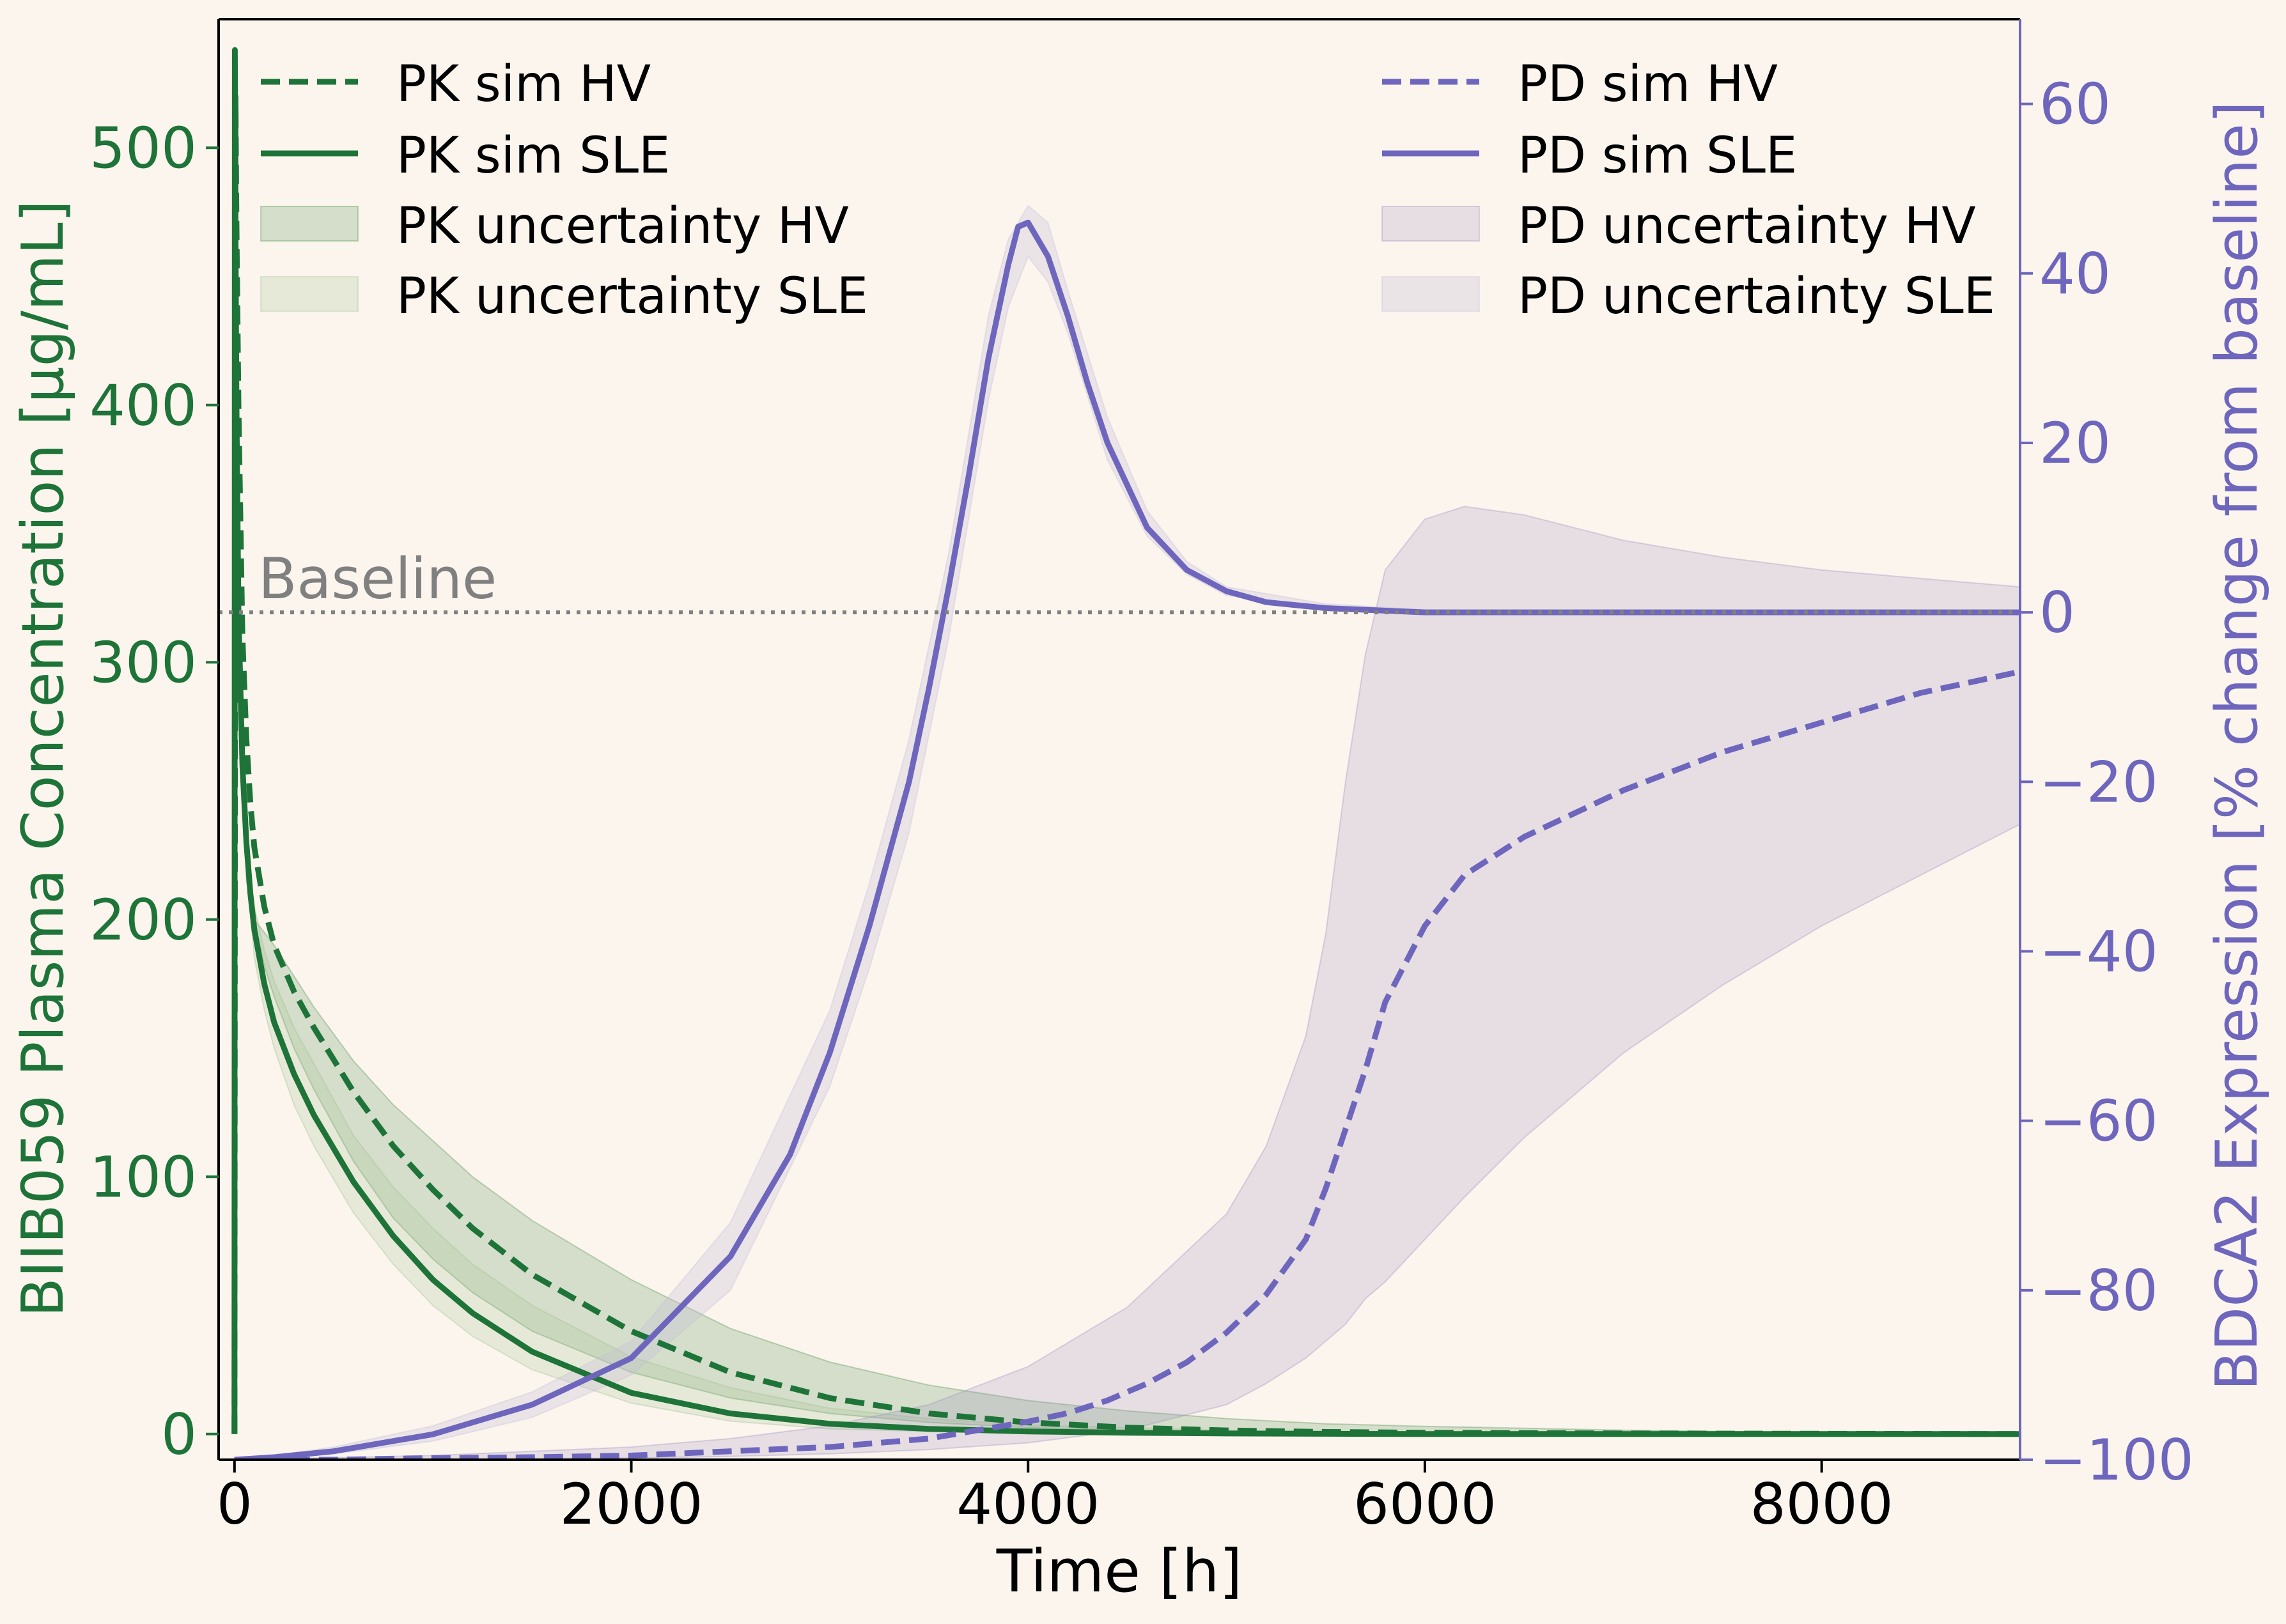  Describe the element at coordinates (523, 84) in the screenshot. I see `legend-label: PK sim HV` at that location.